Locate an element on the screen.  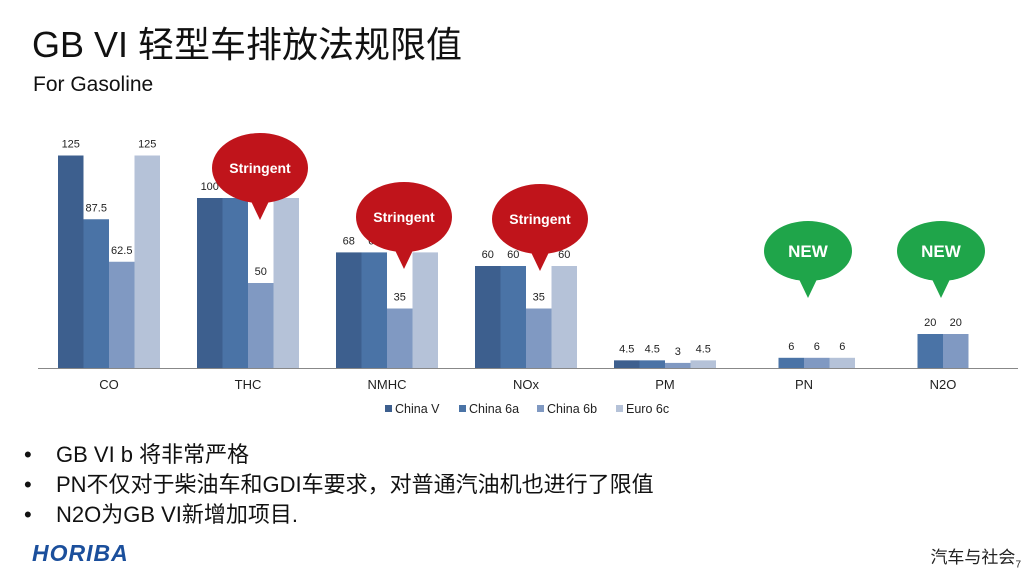
bar-nmhc-china-v is located at coordinates (349, 310).